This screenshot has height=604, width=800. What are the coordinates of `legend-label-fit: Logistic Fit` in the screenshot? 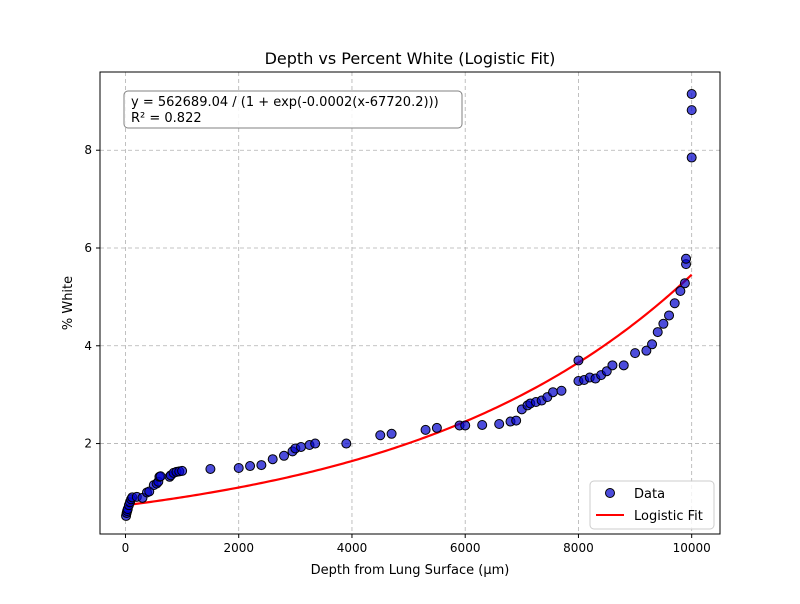 It's located at (668, 516).